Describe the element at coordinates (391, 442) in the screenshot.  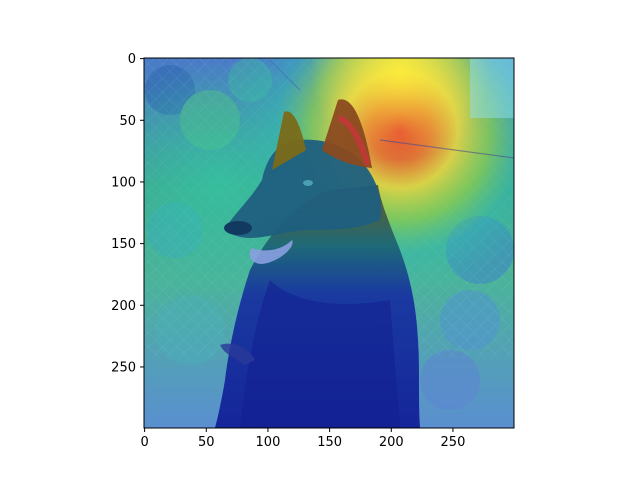
I see `x-tick-label: 200` at that location.